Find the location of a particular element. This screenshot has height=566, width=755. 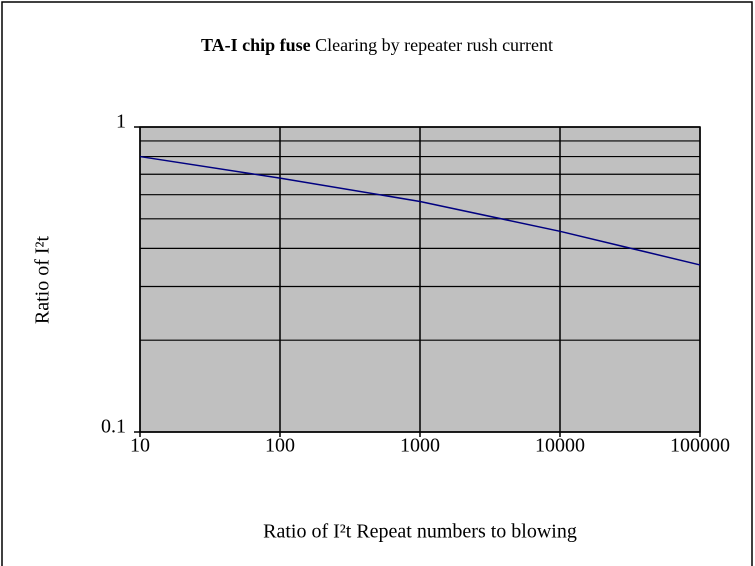

x-tick-label: 100000 is located at coordinates (700, 446).